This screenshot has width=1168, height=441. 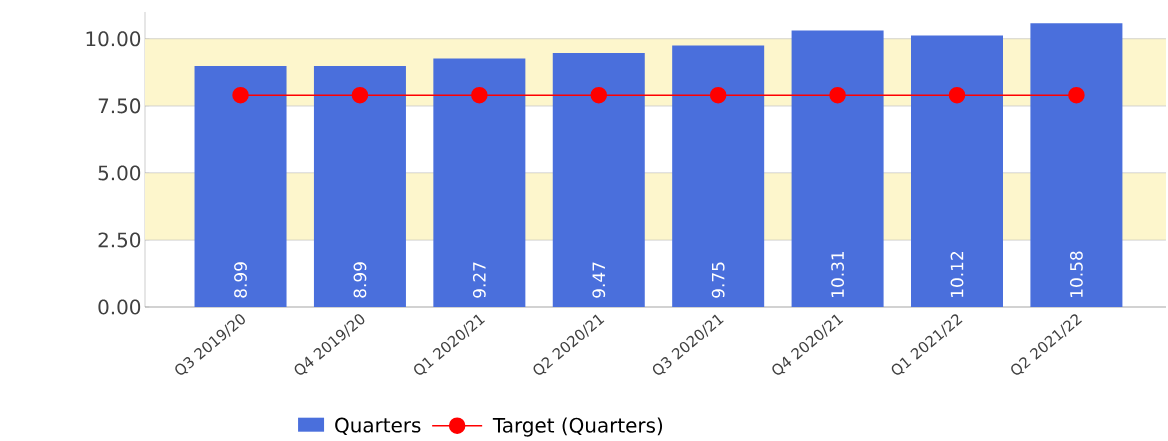 What do you see at coordinates (119, 307) in the screenshot?
I see `y-tick-label: 0.00` at bounding box center [119, 307].